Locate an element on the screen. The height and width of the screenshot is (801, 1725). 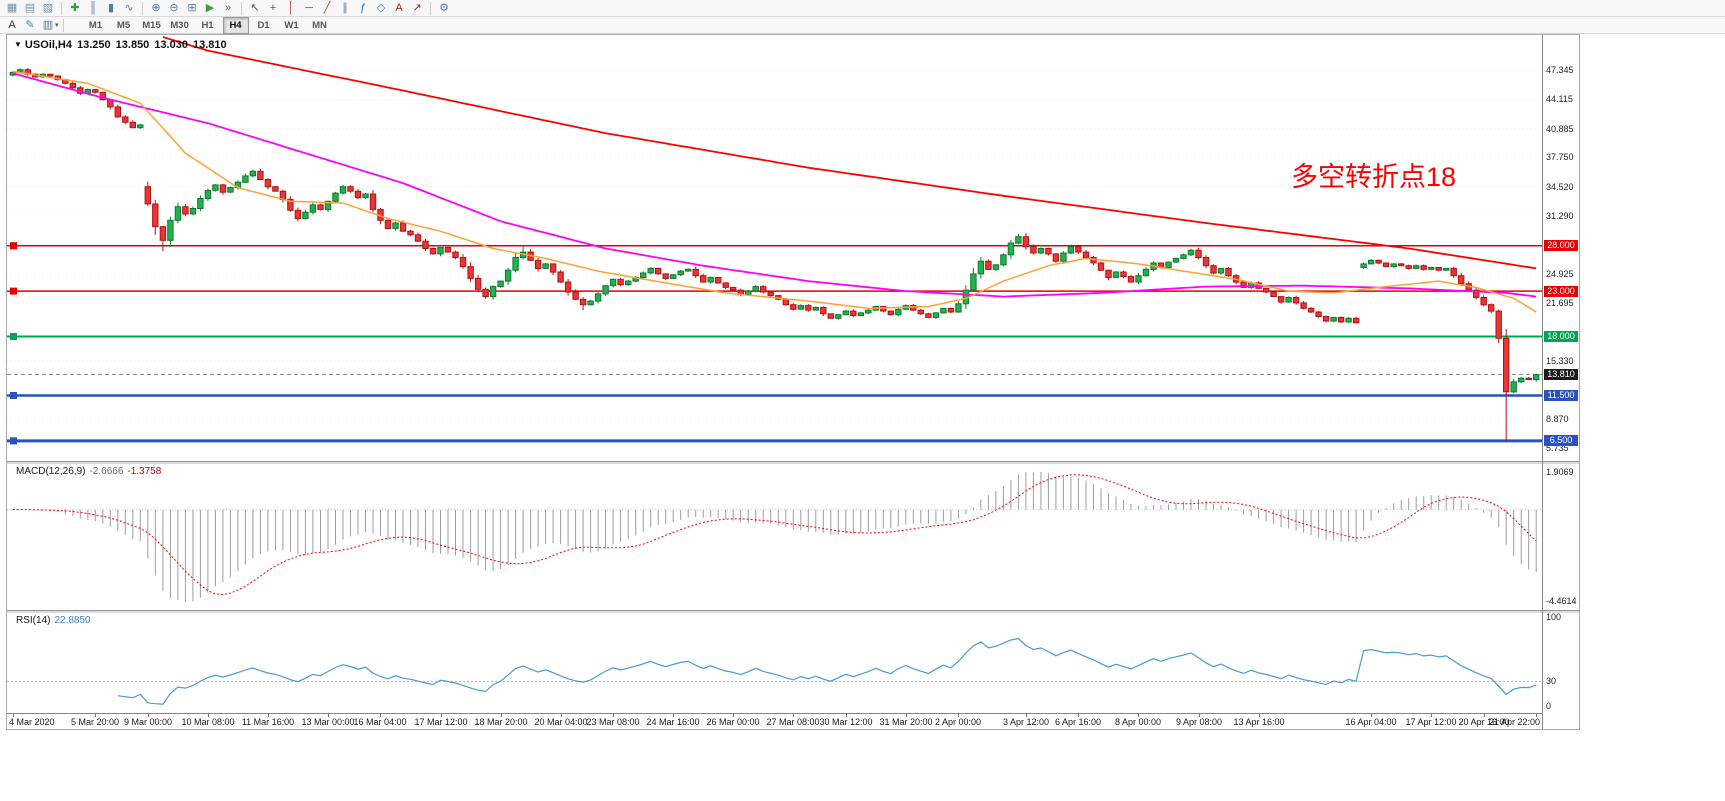
price-axis-label: 5.735 is located at coordinates (1557, 447).